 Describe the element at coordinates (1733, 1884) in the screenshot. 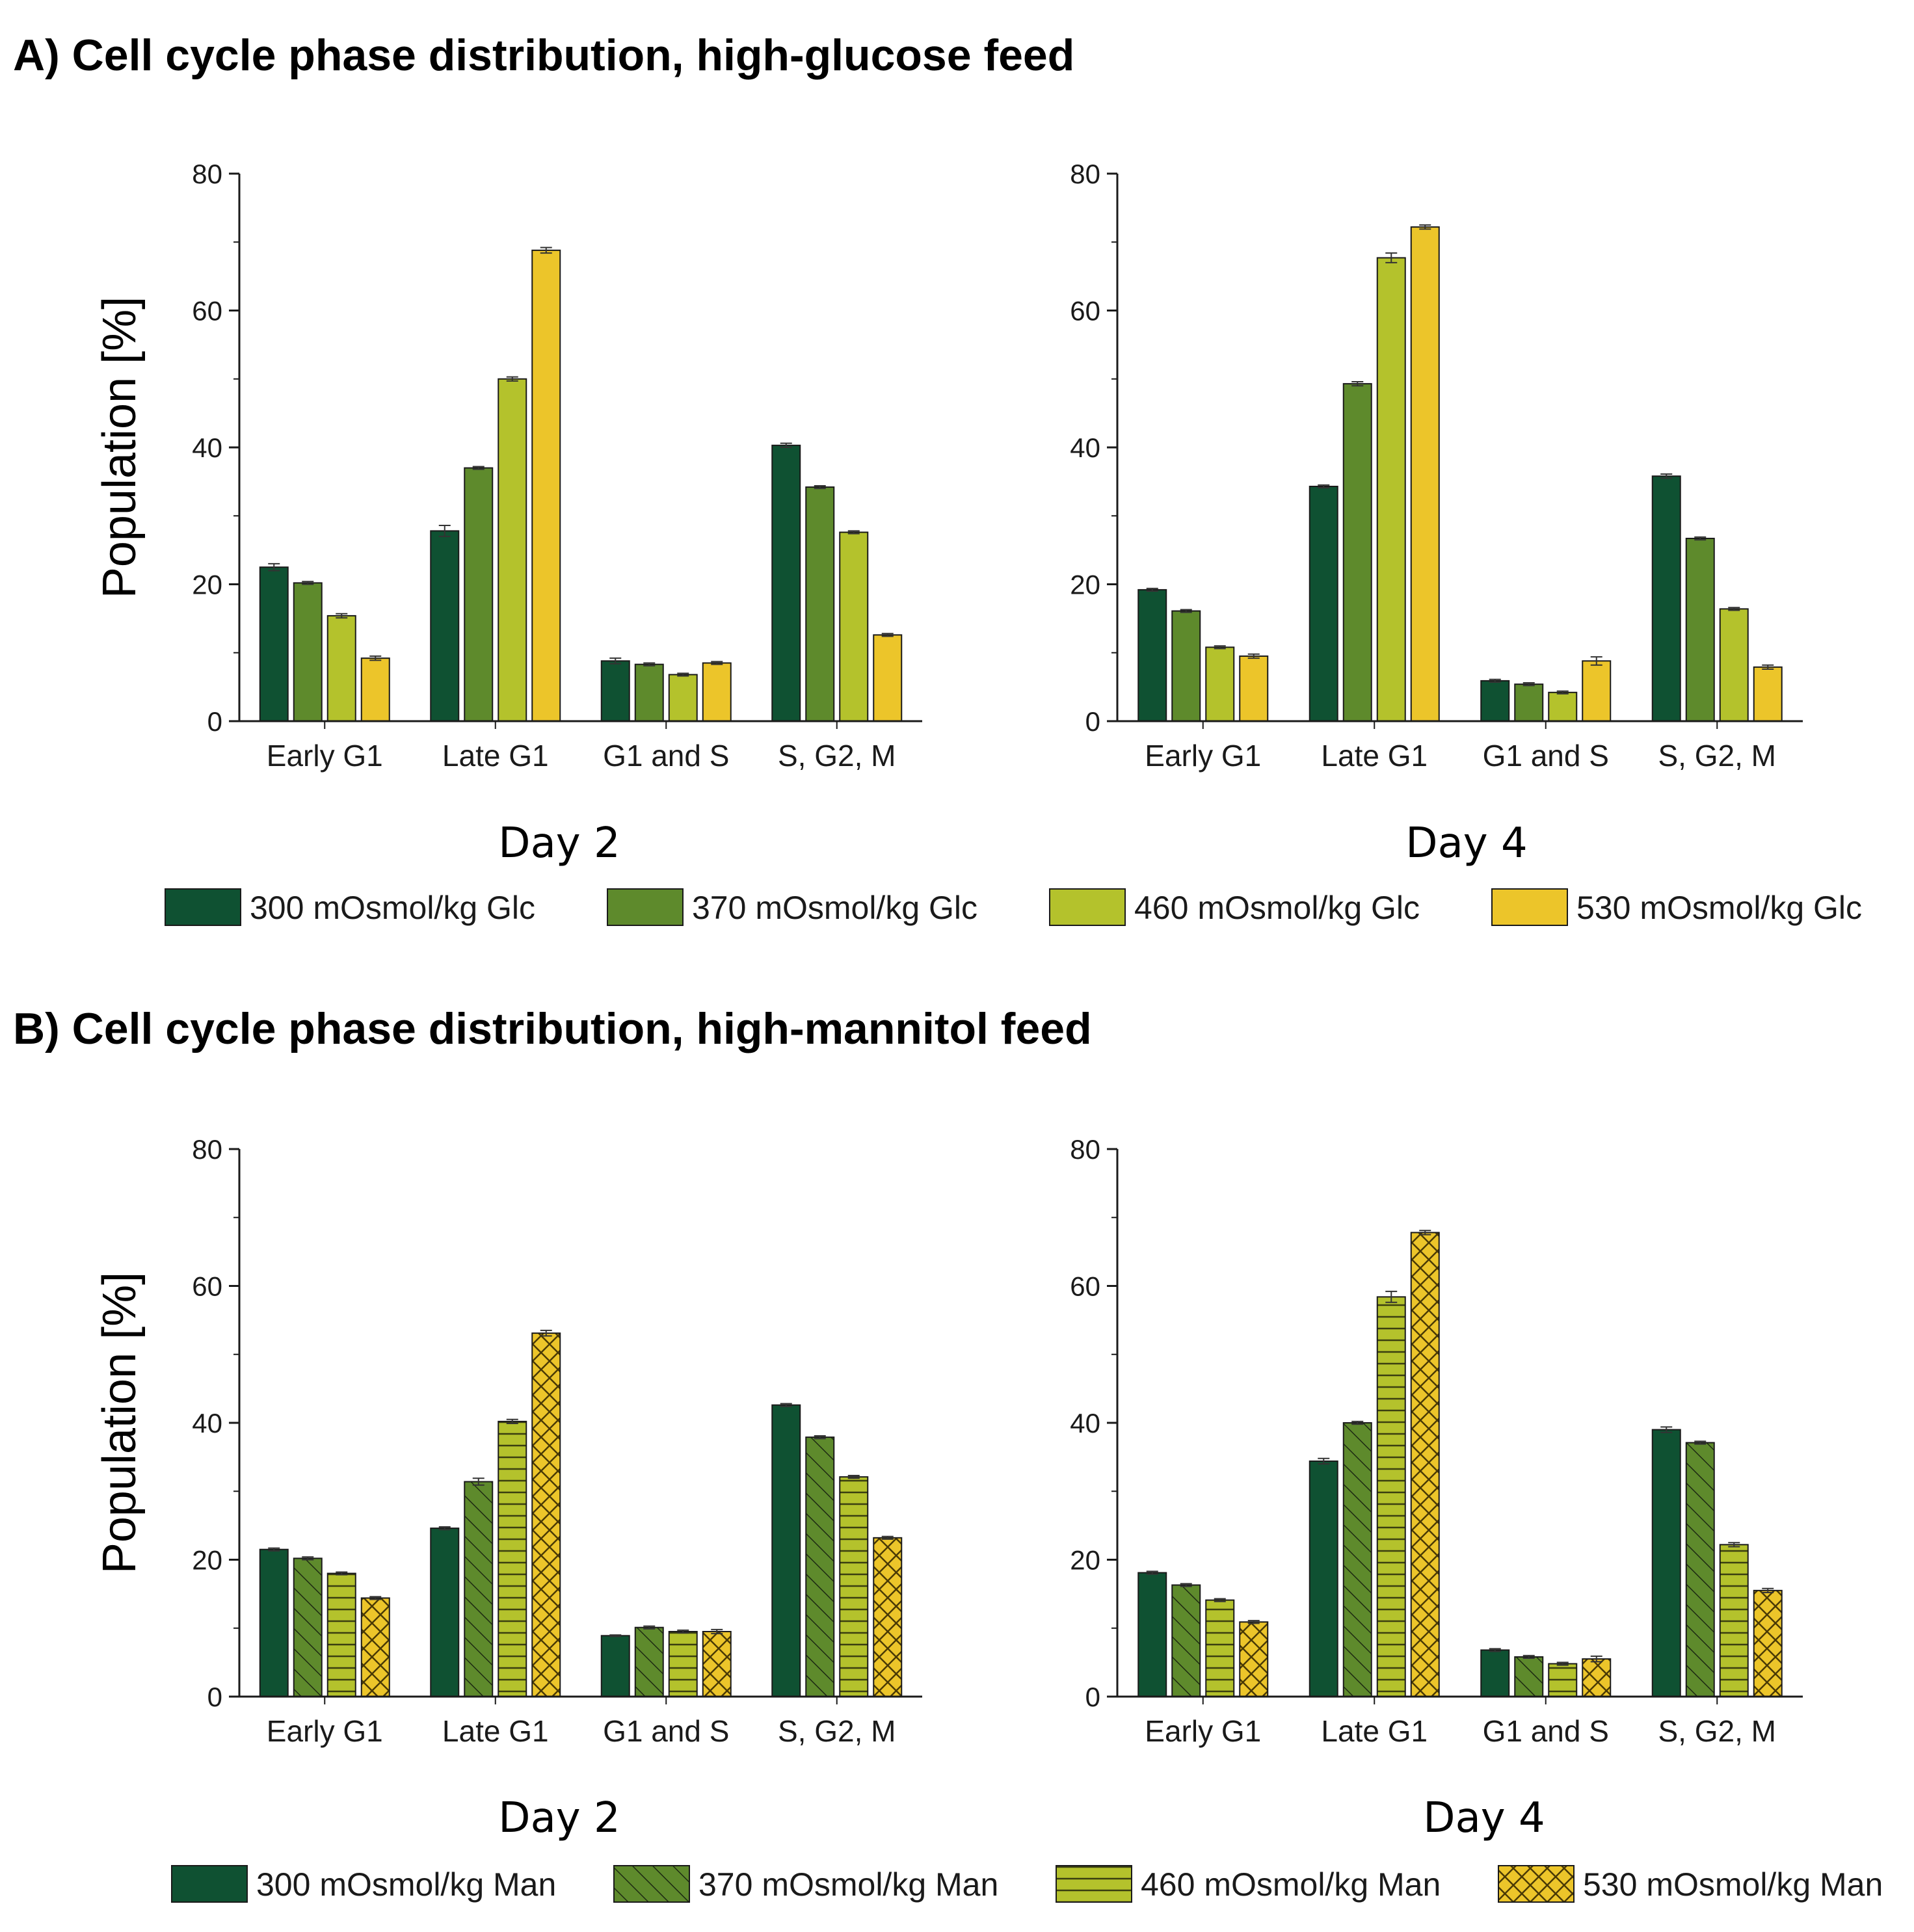

I see `legend-label: 530 mOsmol/kg Man` at that location.